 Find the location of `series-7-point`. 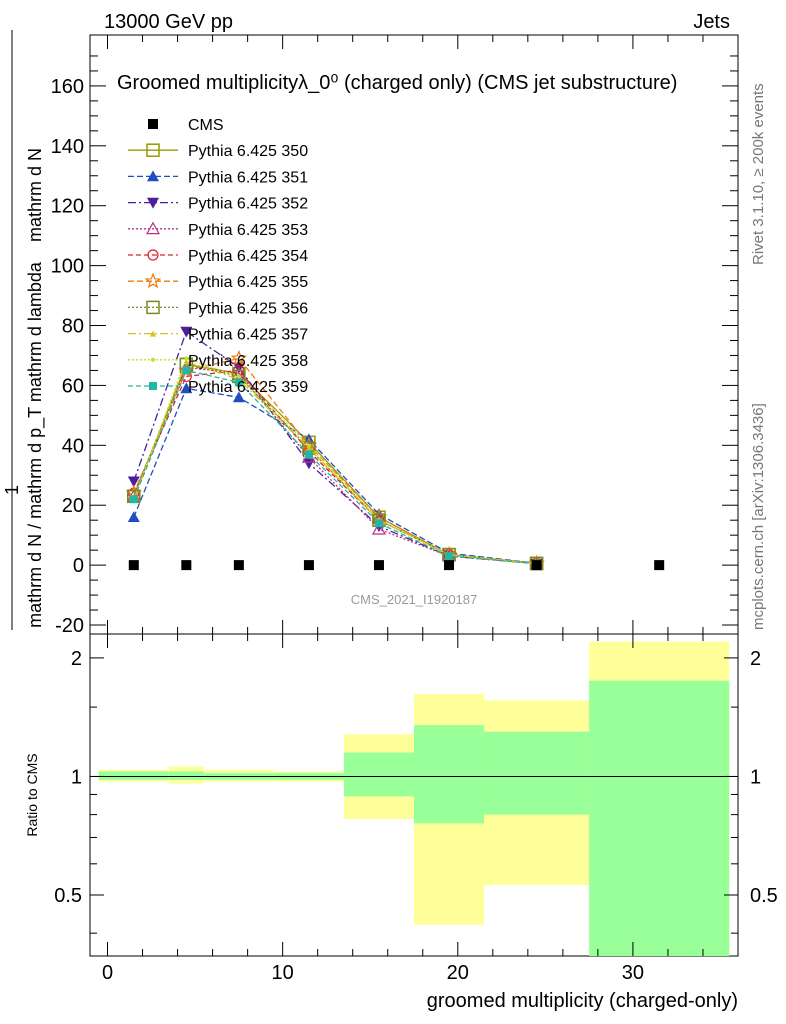

series-7-point is located at coordinates (308, 448).